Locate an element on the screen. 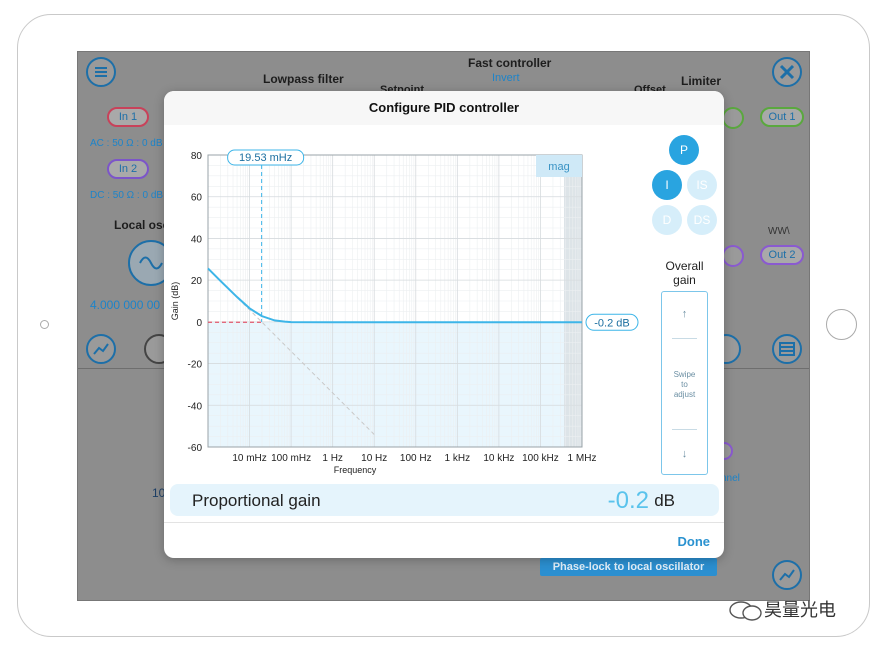 The image size is (886, 649). partial-channel-label: nnel is located at coordinates (730, 478).